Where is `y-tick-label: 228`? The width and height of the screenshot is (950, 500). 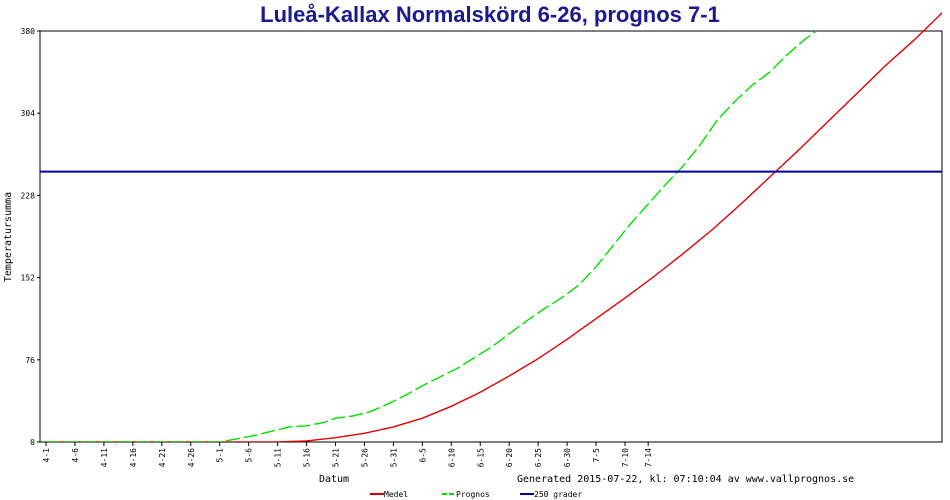 y-tick-label: 228 is located at coordinates (28, 195).